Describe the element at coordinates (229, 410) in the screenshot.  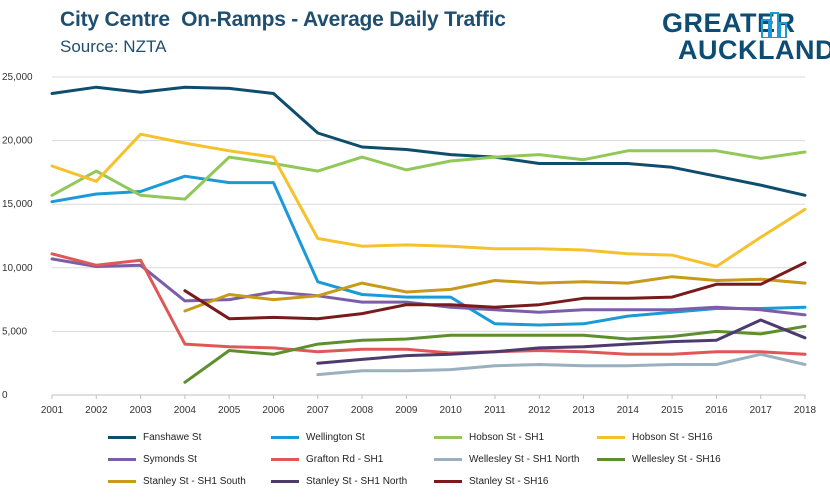
I see `x-tick-label: 2005` at that location.